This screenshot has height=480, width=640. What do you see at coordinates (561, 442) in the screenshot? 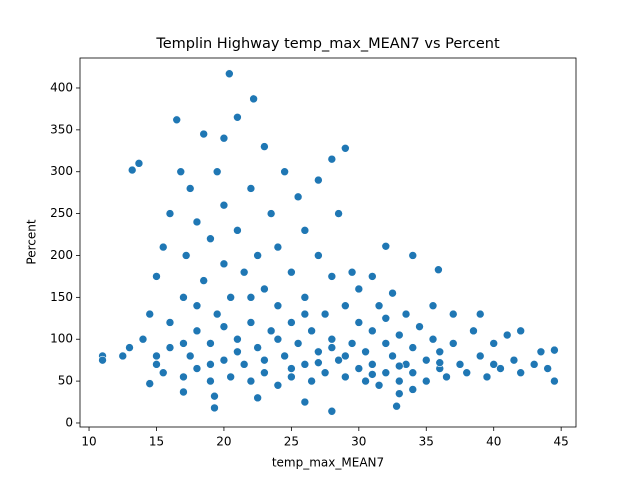
I see `x-tick-label: 45` at bounding box center [561, 442].